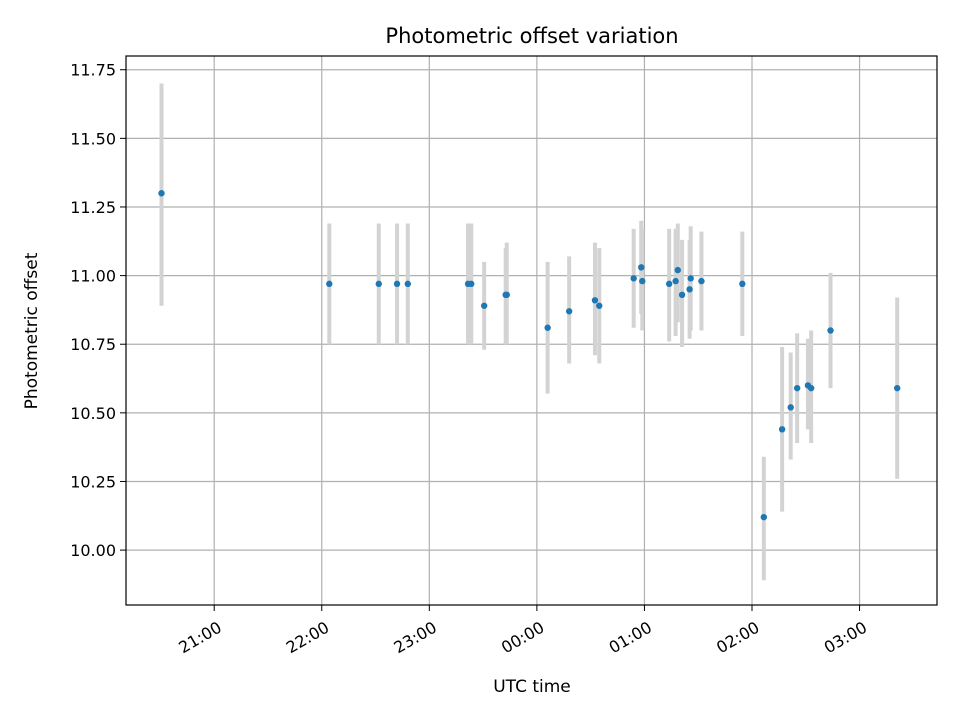 The height and width of the screenshot is (720, 960). What do you see at coordinates (93, 207) in the screenshot?
I see `y-tick-label: 11.25` at bounding box center [93, 207].